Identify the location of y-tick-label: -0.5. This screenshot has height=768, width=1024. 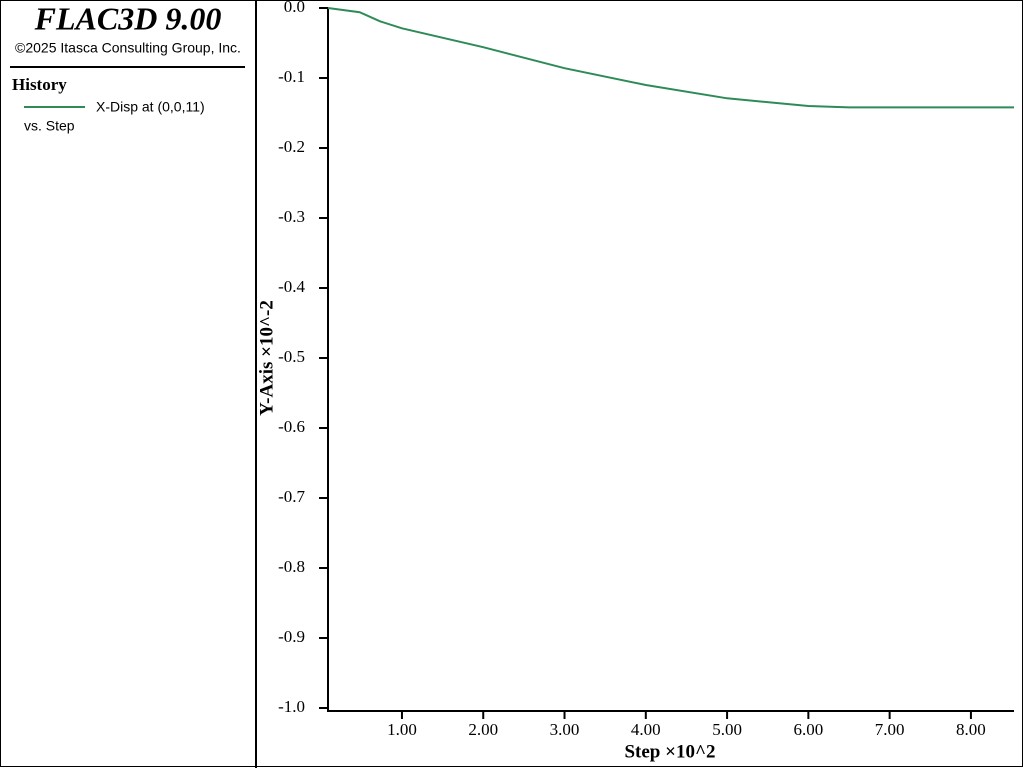
(291, 356).